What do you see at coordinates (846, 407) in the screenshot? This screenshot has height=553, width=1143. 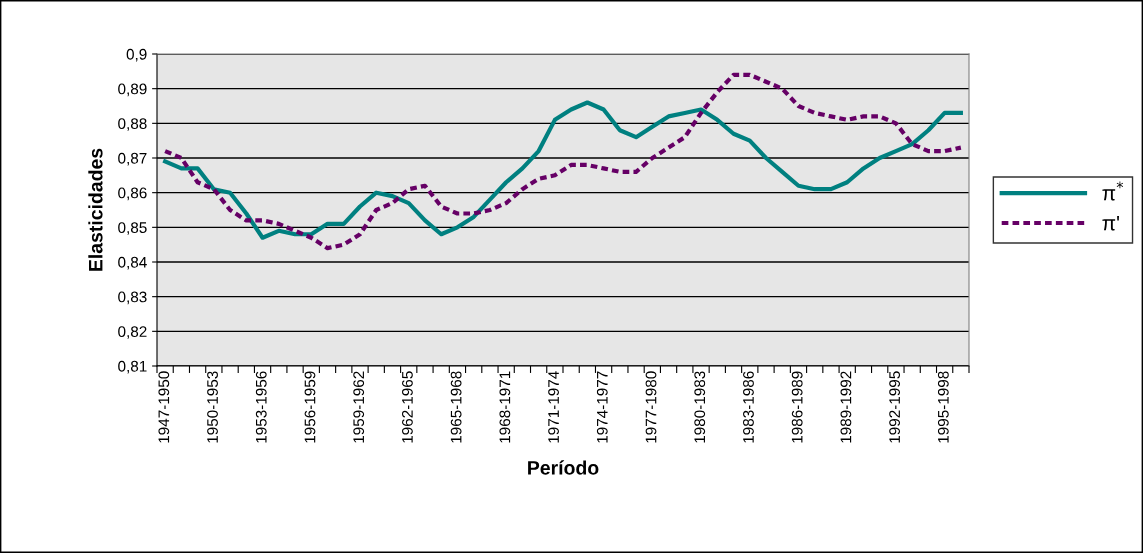 I see `x-tick-label: 1989-1992` at bounding box center [846, 407].